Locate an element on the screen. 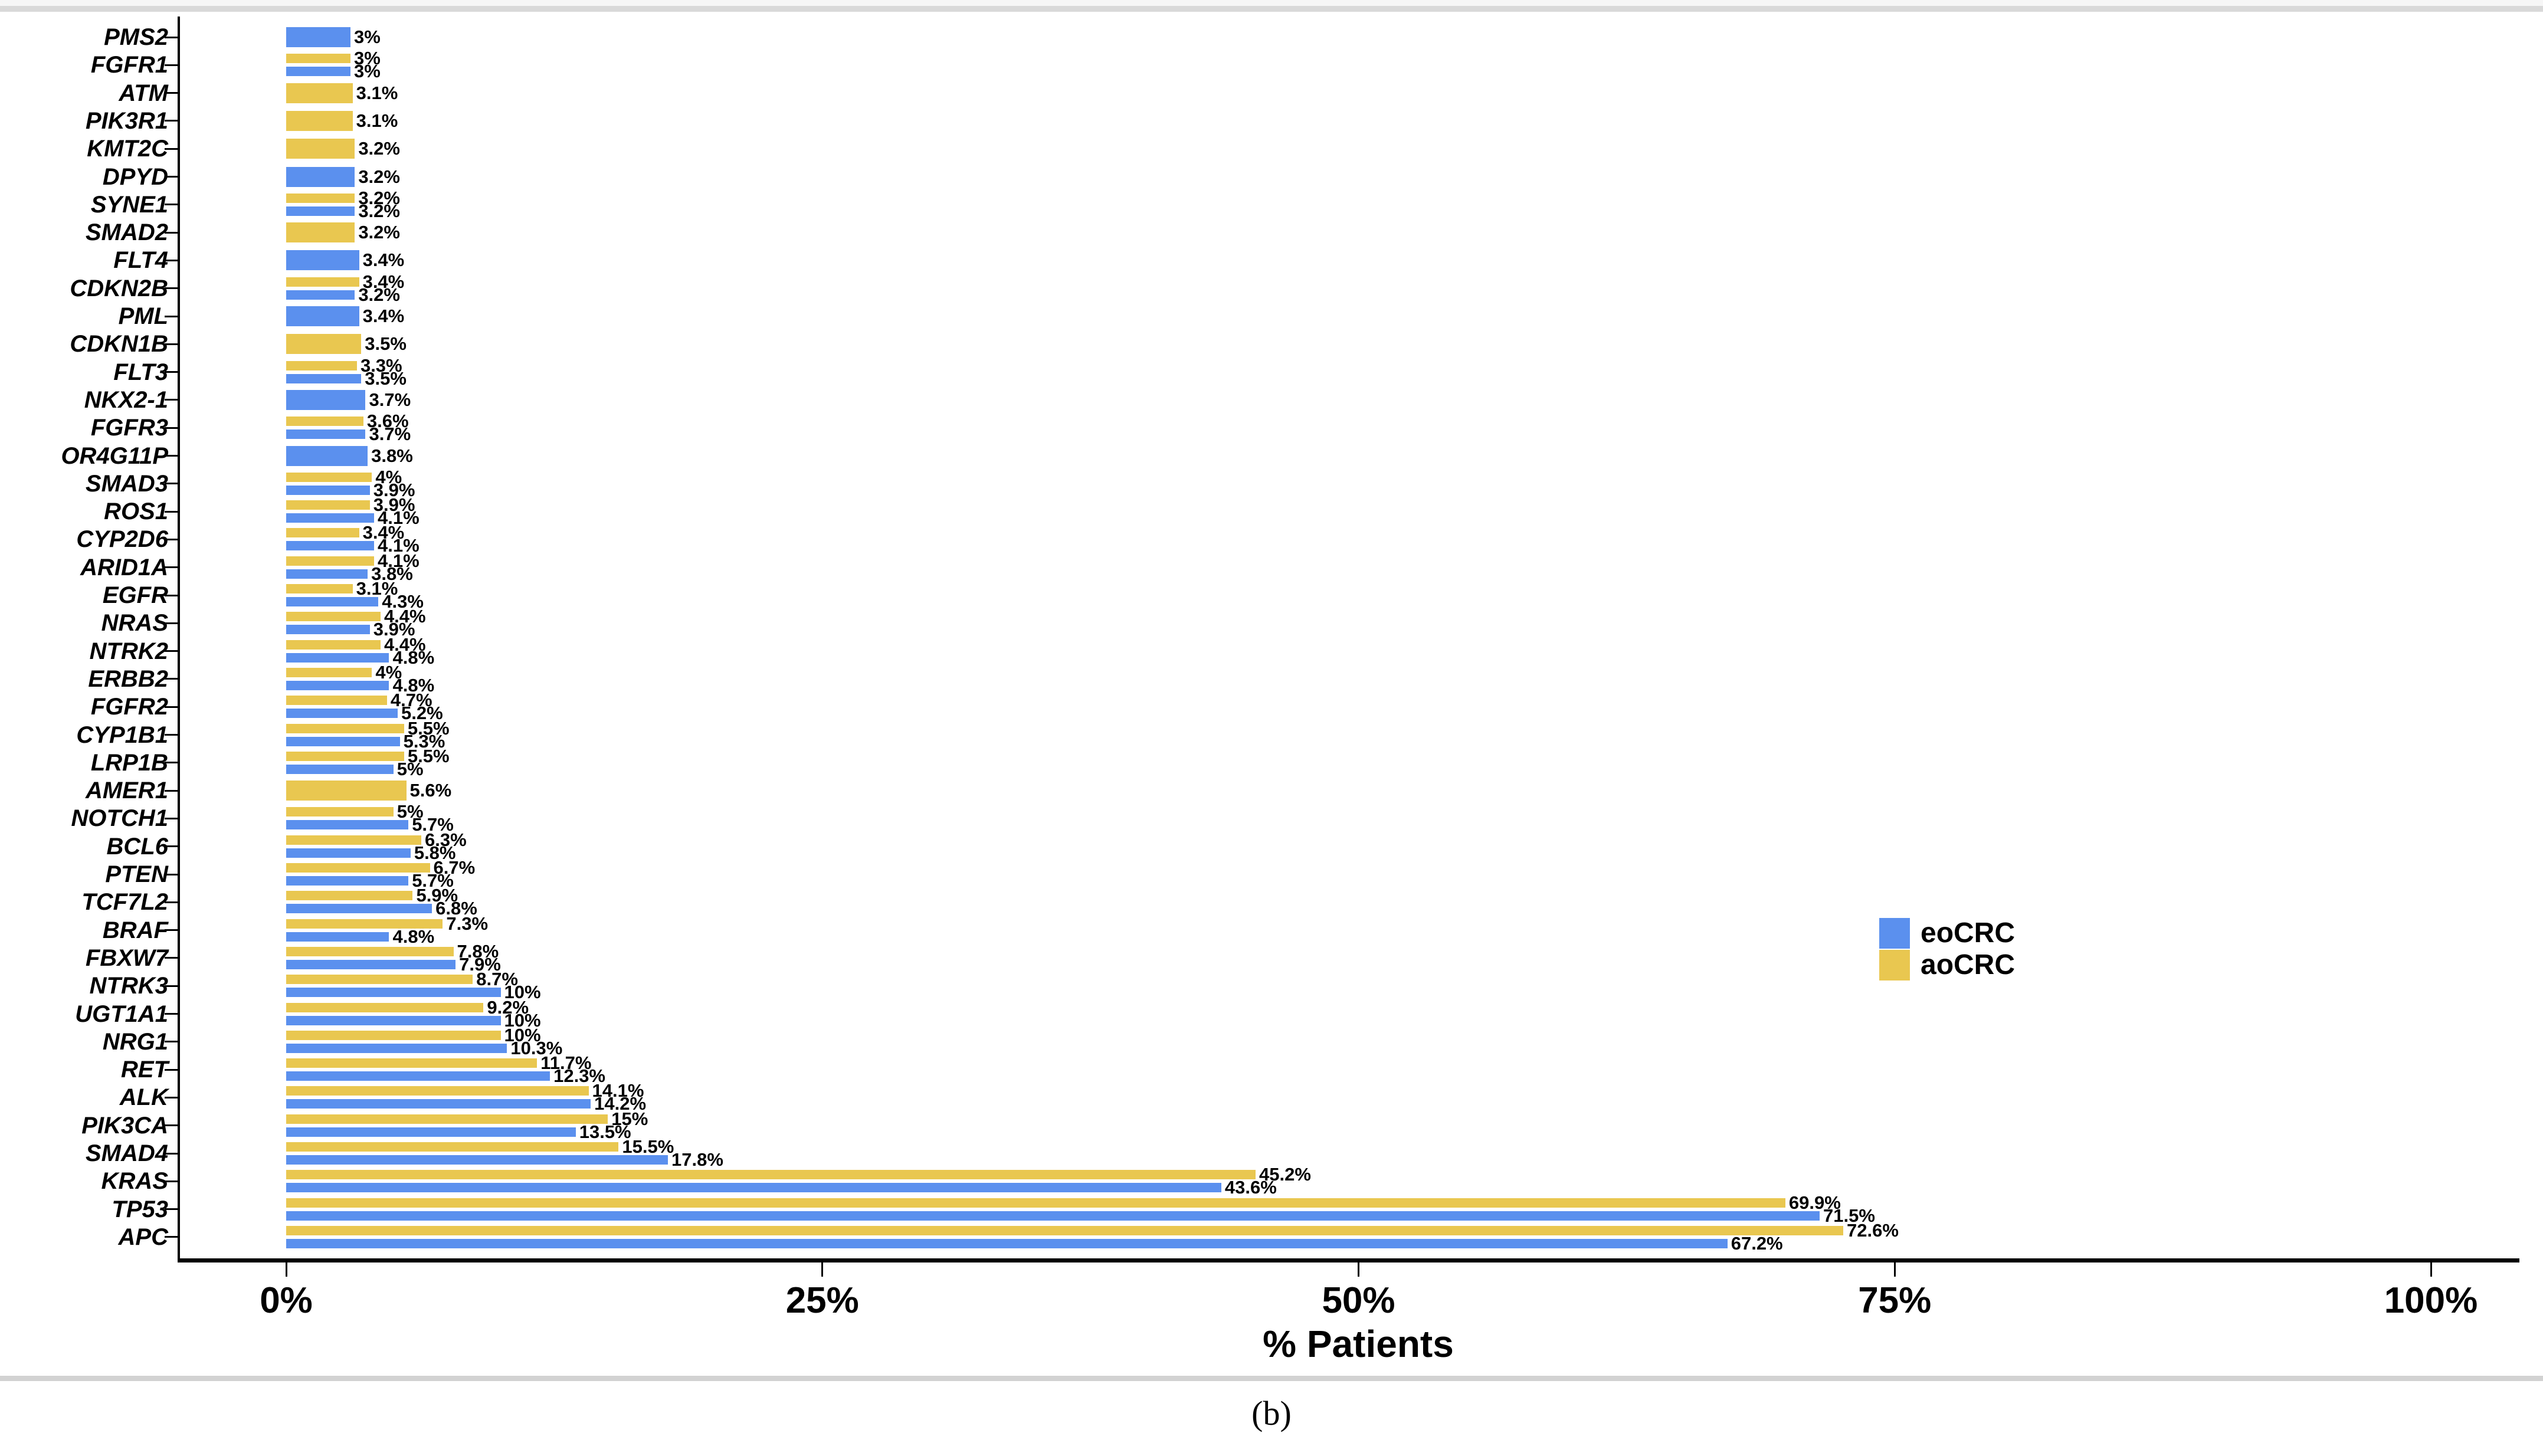 This screenshot has width=2543, height=1456. bar-value-label: 3.1% is located at coordinates (377, 120).